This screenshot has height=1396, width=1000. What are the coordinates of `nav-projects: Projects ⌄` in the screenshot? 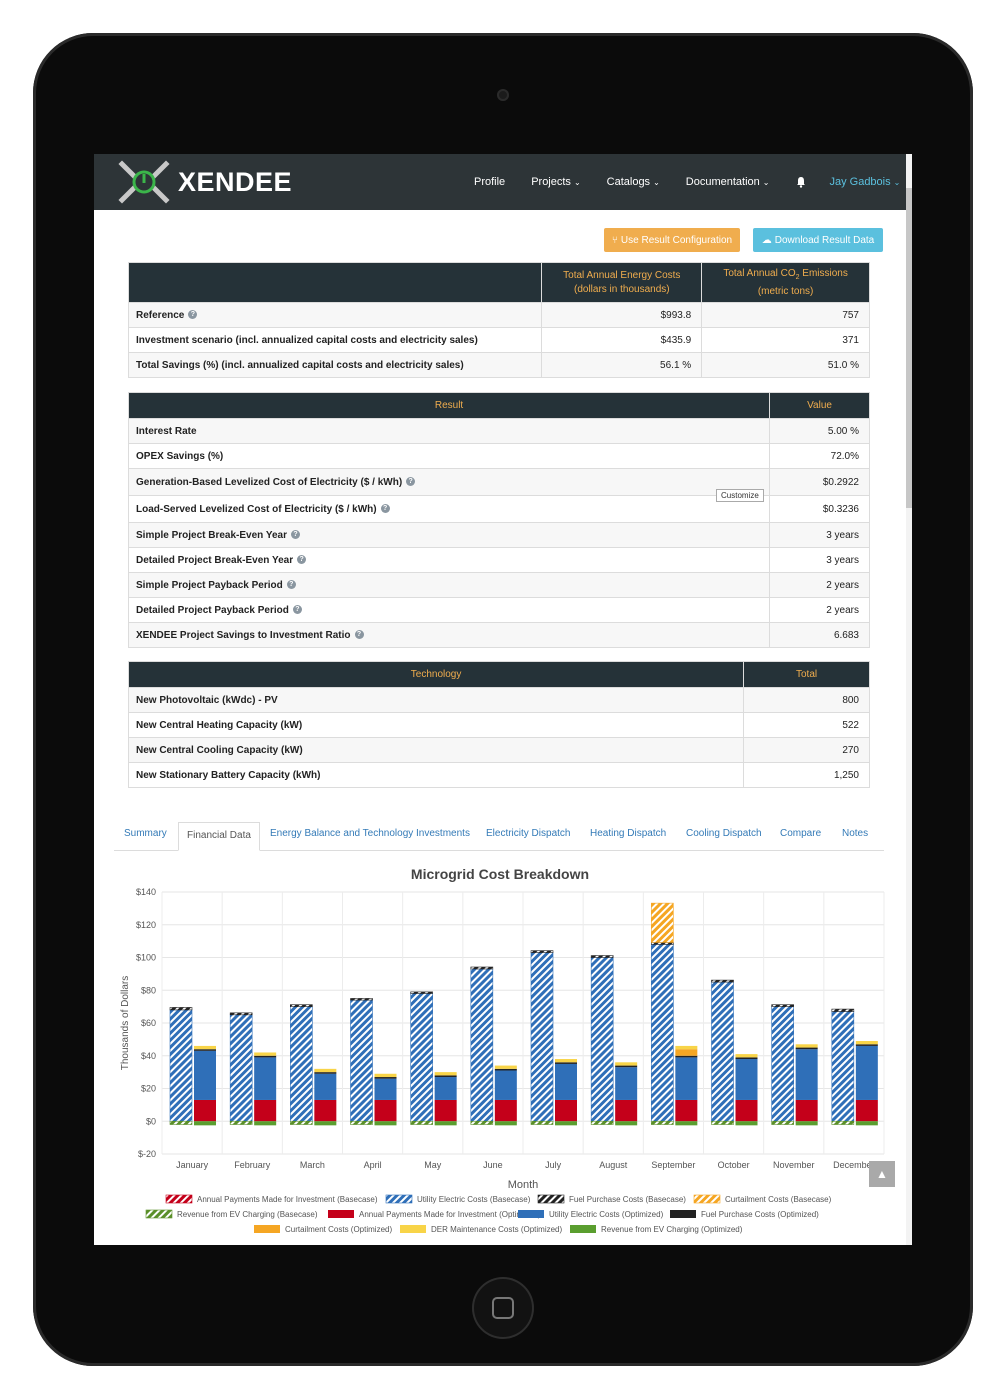 It's located at (555, 182).